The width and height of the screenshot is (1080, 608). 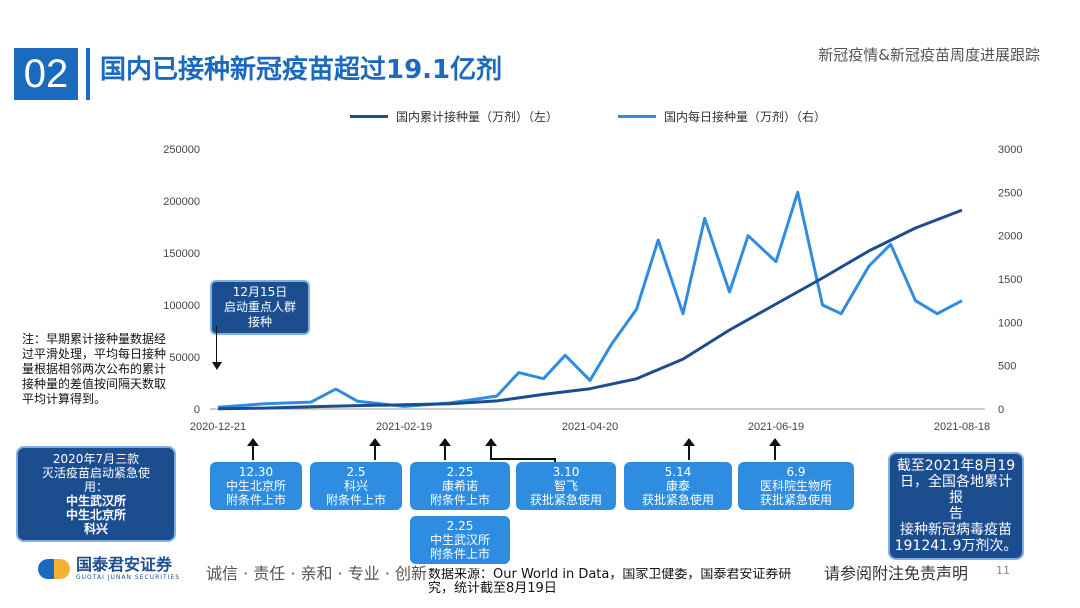 I want to click on logo-icon, so click(x=54, y=568).